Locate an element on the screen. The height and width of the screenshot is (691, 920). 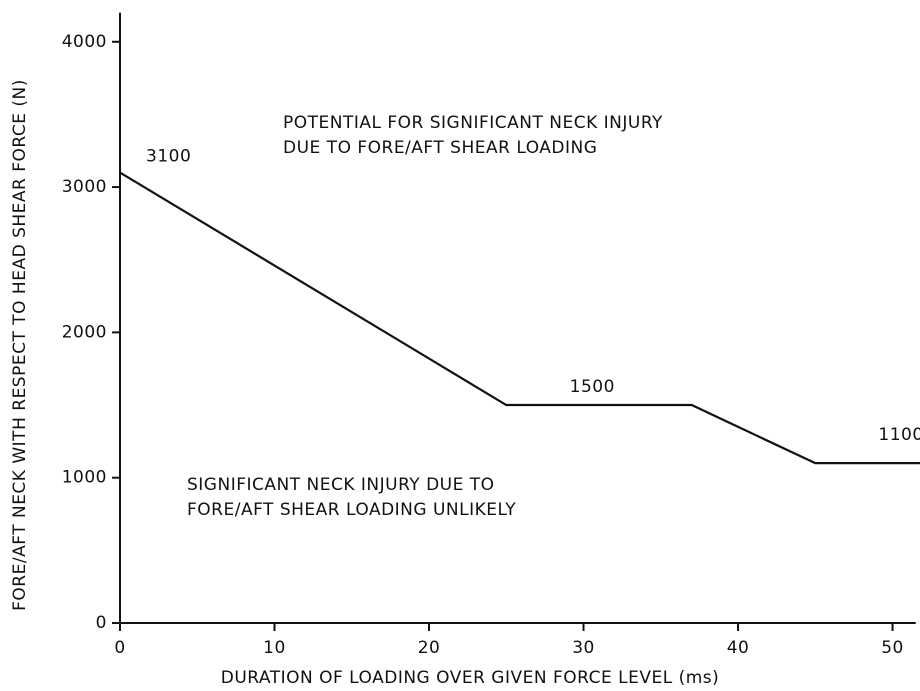
x-tick-label: 40 is located at coordinates (738, 648).